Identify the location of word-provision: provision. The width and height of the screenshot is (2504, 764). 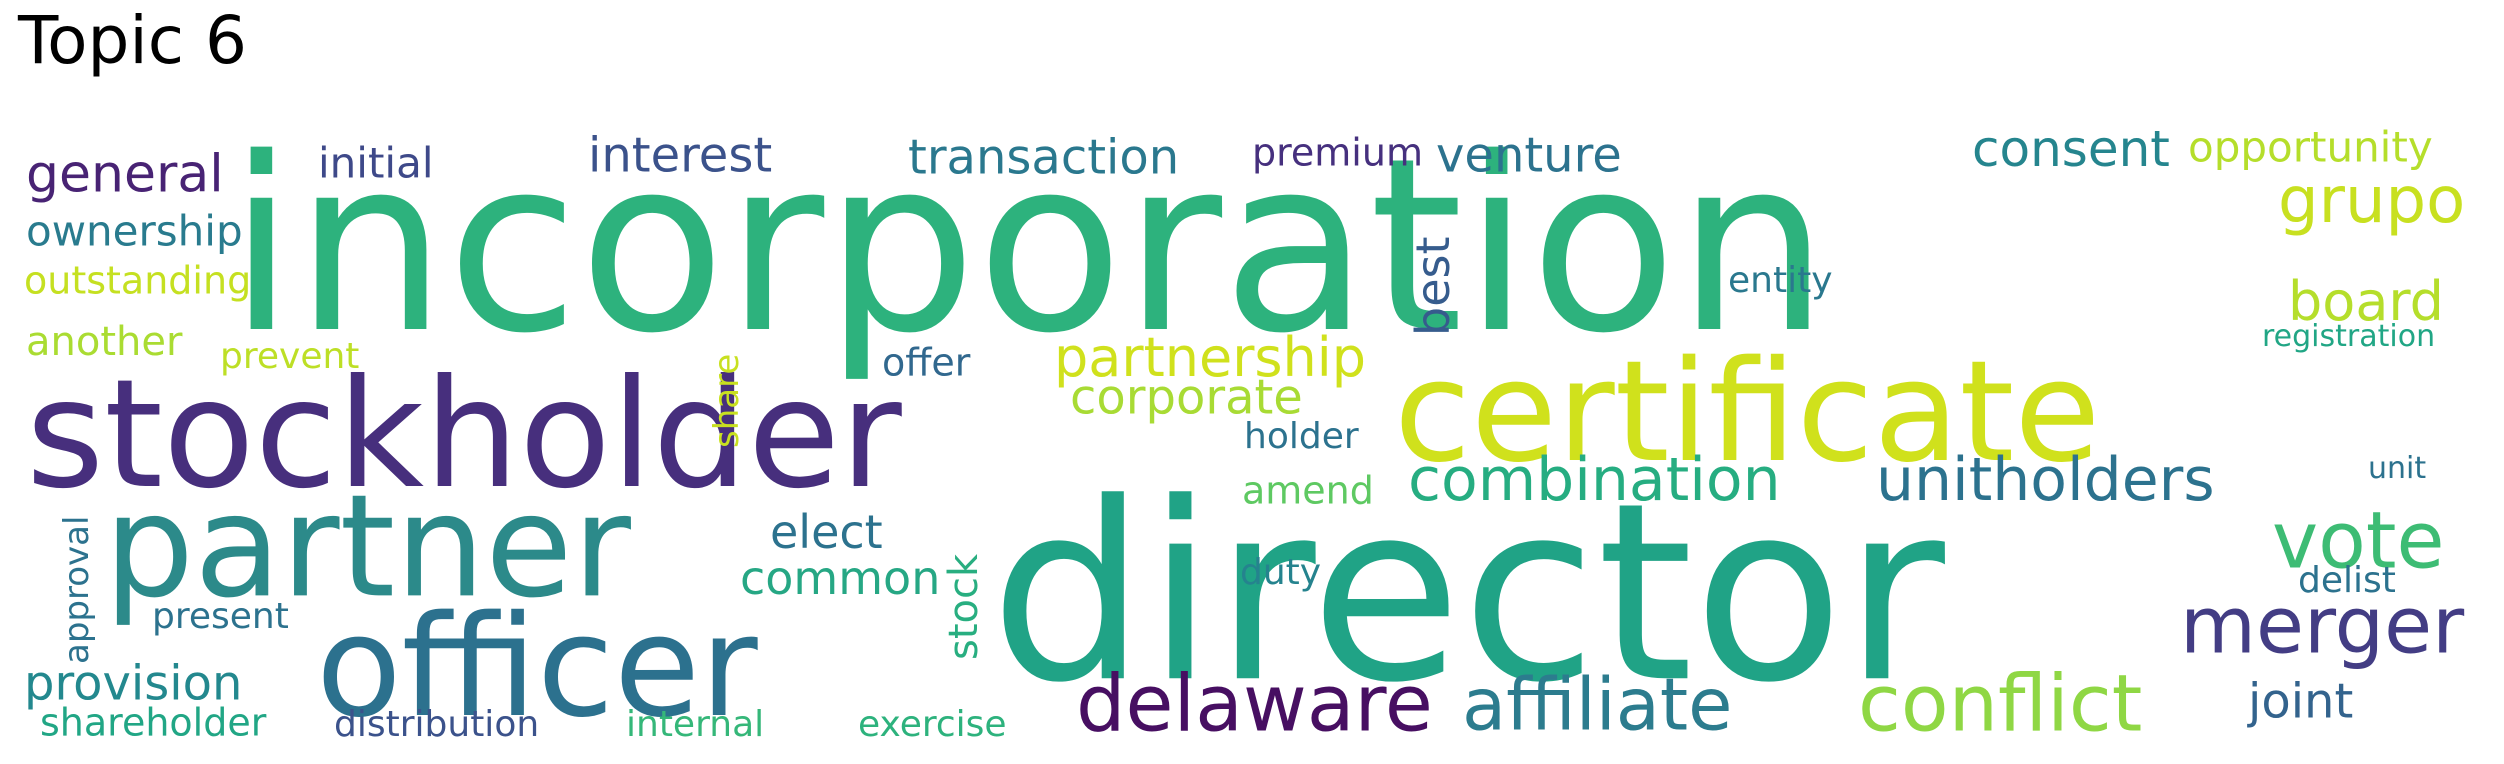
(133, 683).